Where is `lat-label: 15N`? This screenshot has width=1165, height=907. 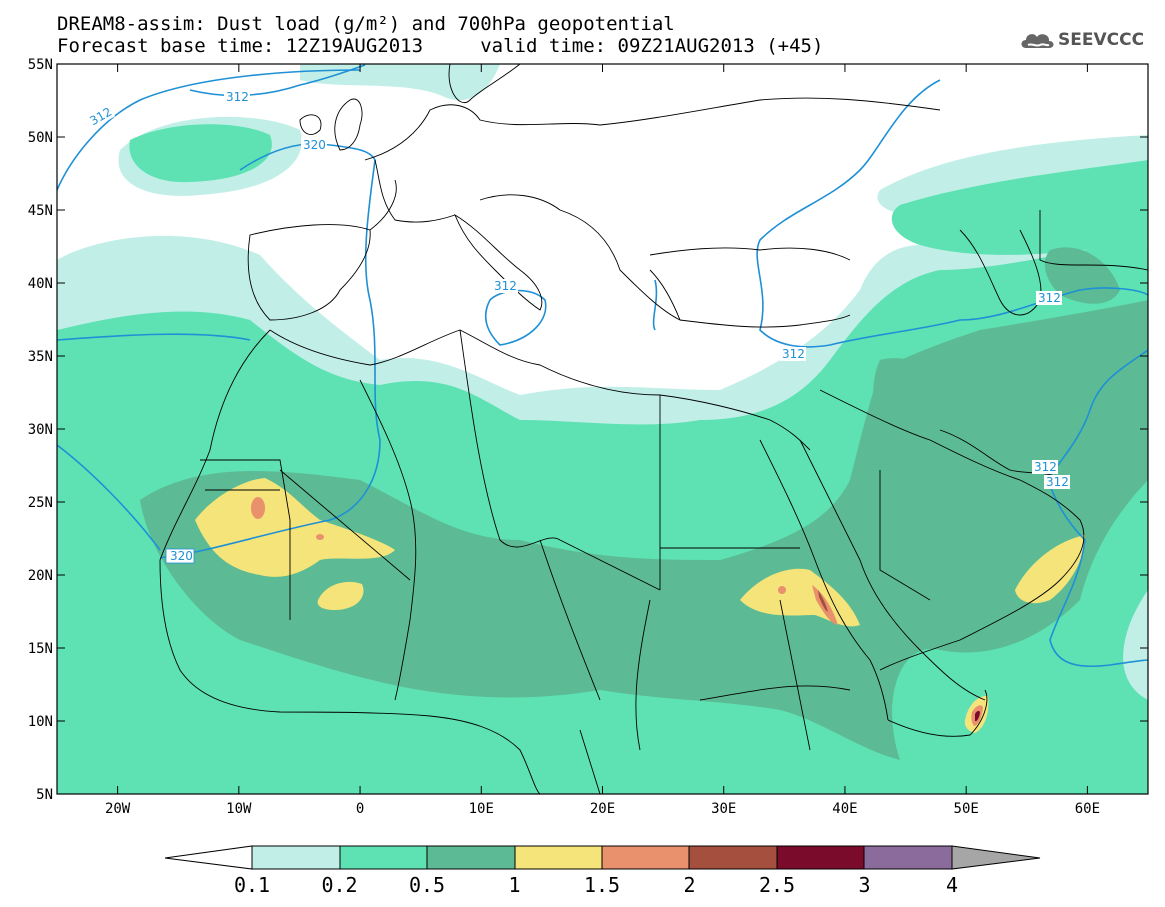
lat-label: 15N is located at coordinates (40, 649).